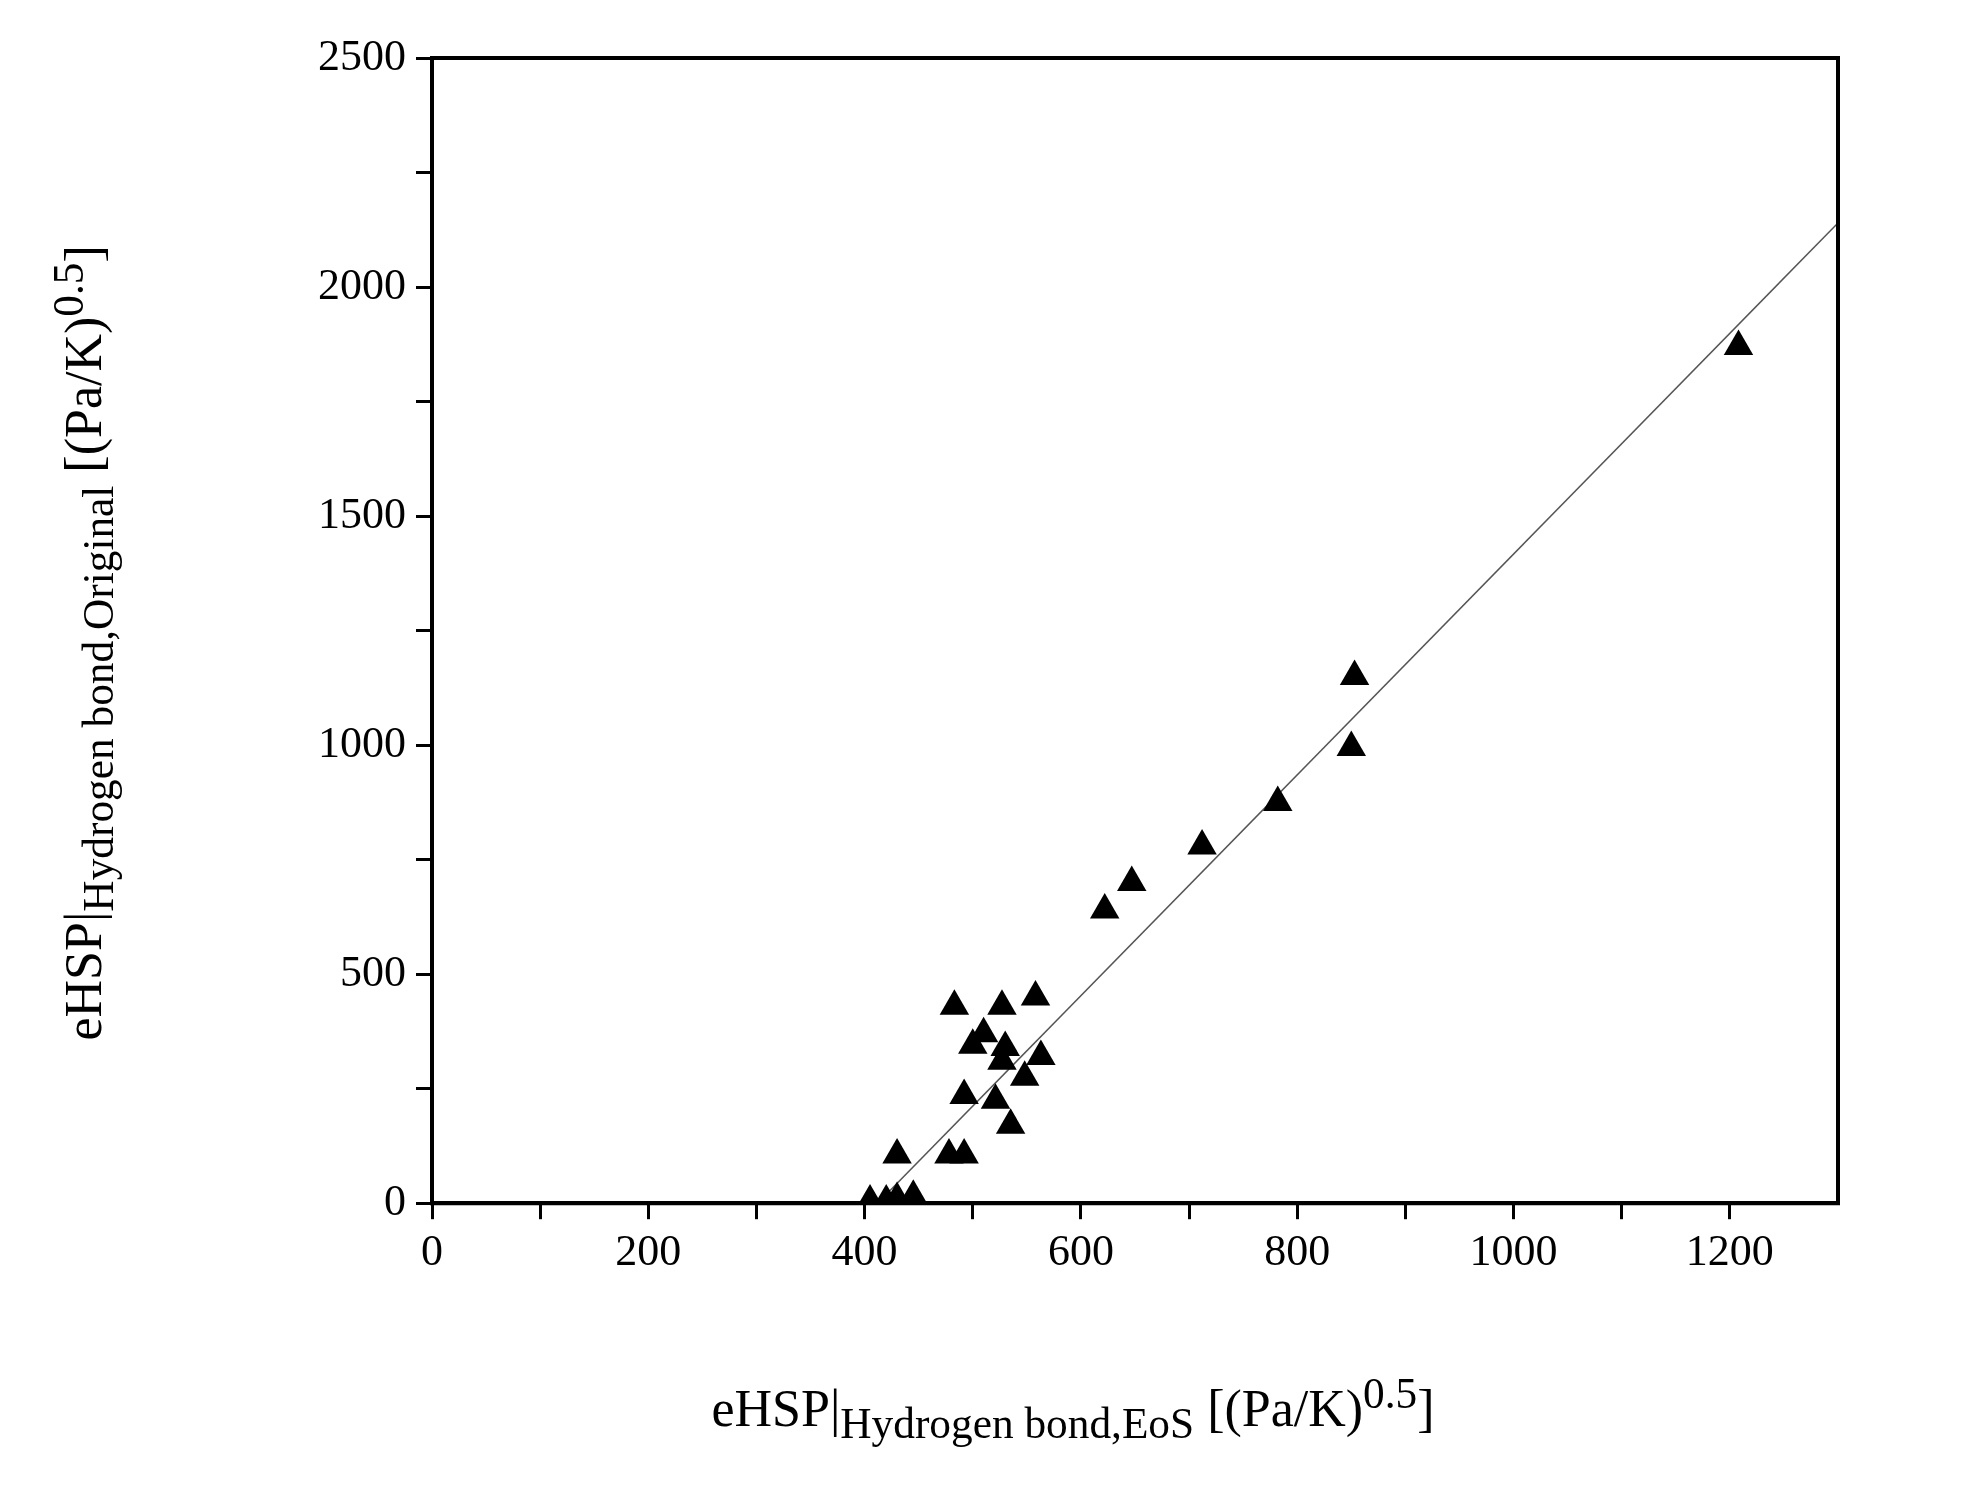 The image size is (1979, 1512). I want to click on x-tick-label: 800, so click(1297, 1251).